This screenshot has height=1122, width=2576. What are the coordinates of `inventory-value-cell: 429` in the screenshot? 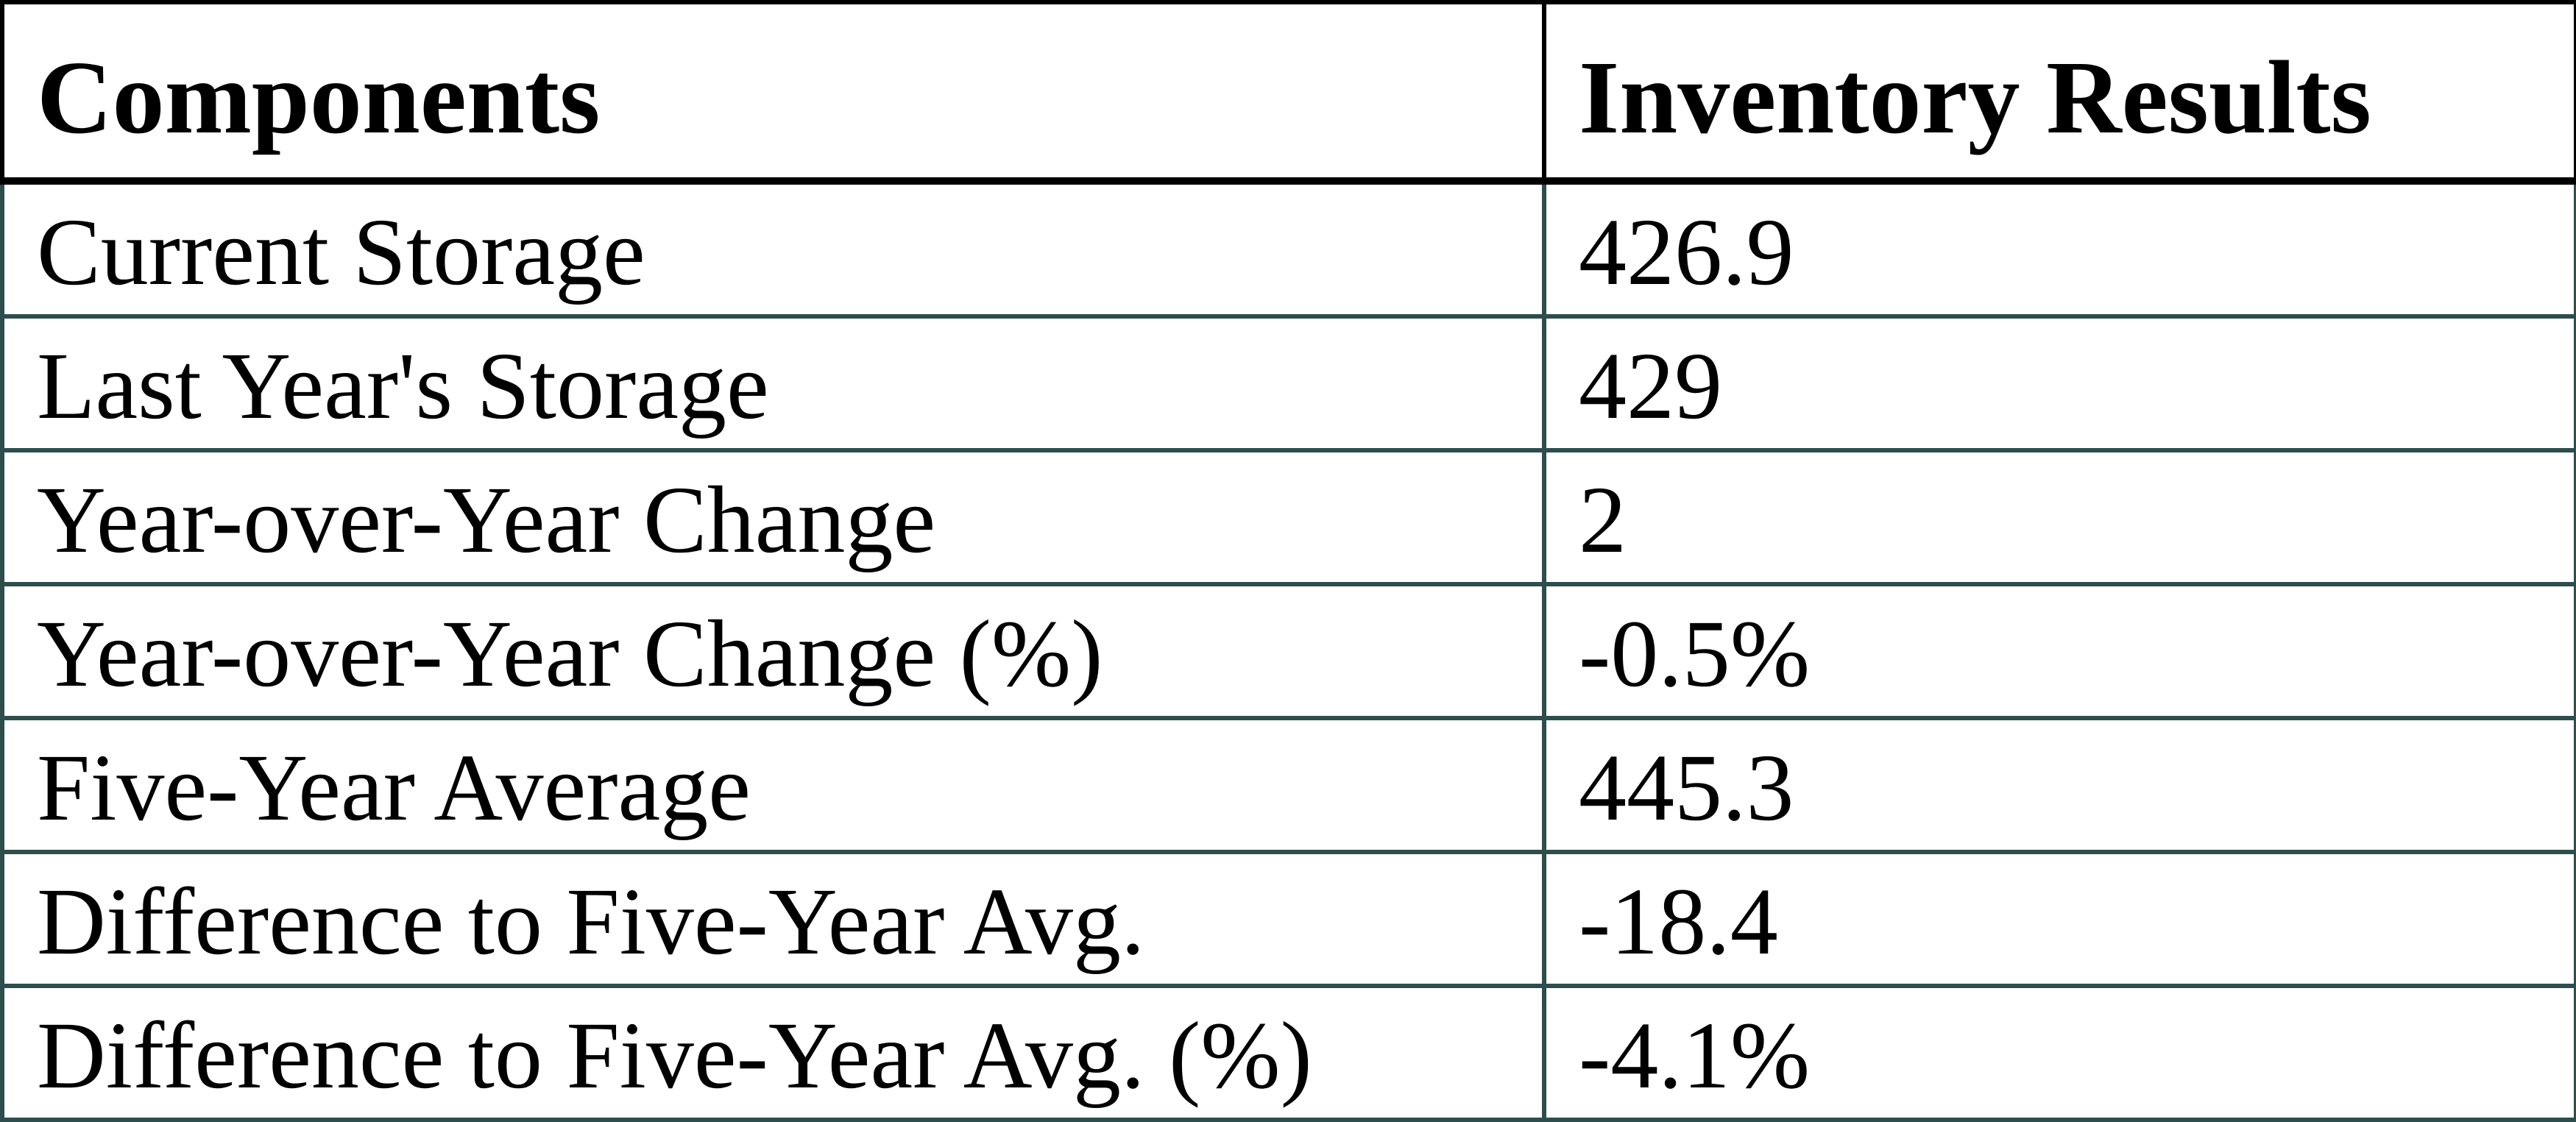 It's located at (2059, 383).